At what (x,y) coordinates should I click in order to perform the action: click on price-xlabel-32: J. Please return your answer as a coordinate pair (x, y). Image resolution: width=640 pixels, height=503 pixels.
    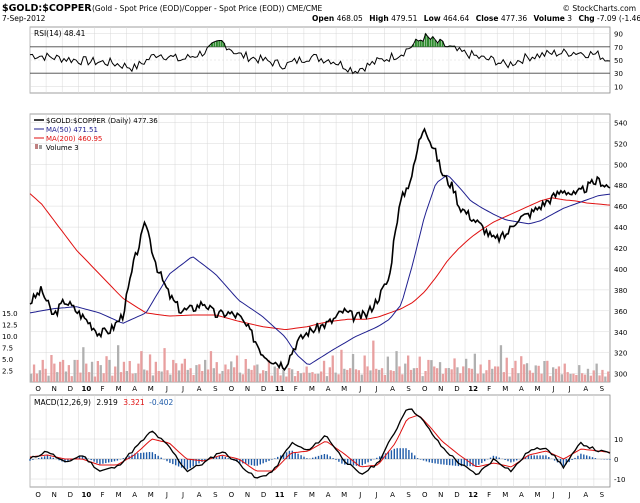
    Looking at the image, I should click on (553, 389).